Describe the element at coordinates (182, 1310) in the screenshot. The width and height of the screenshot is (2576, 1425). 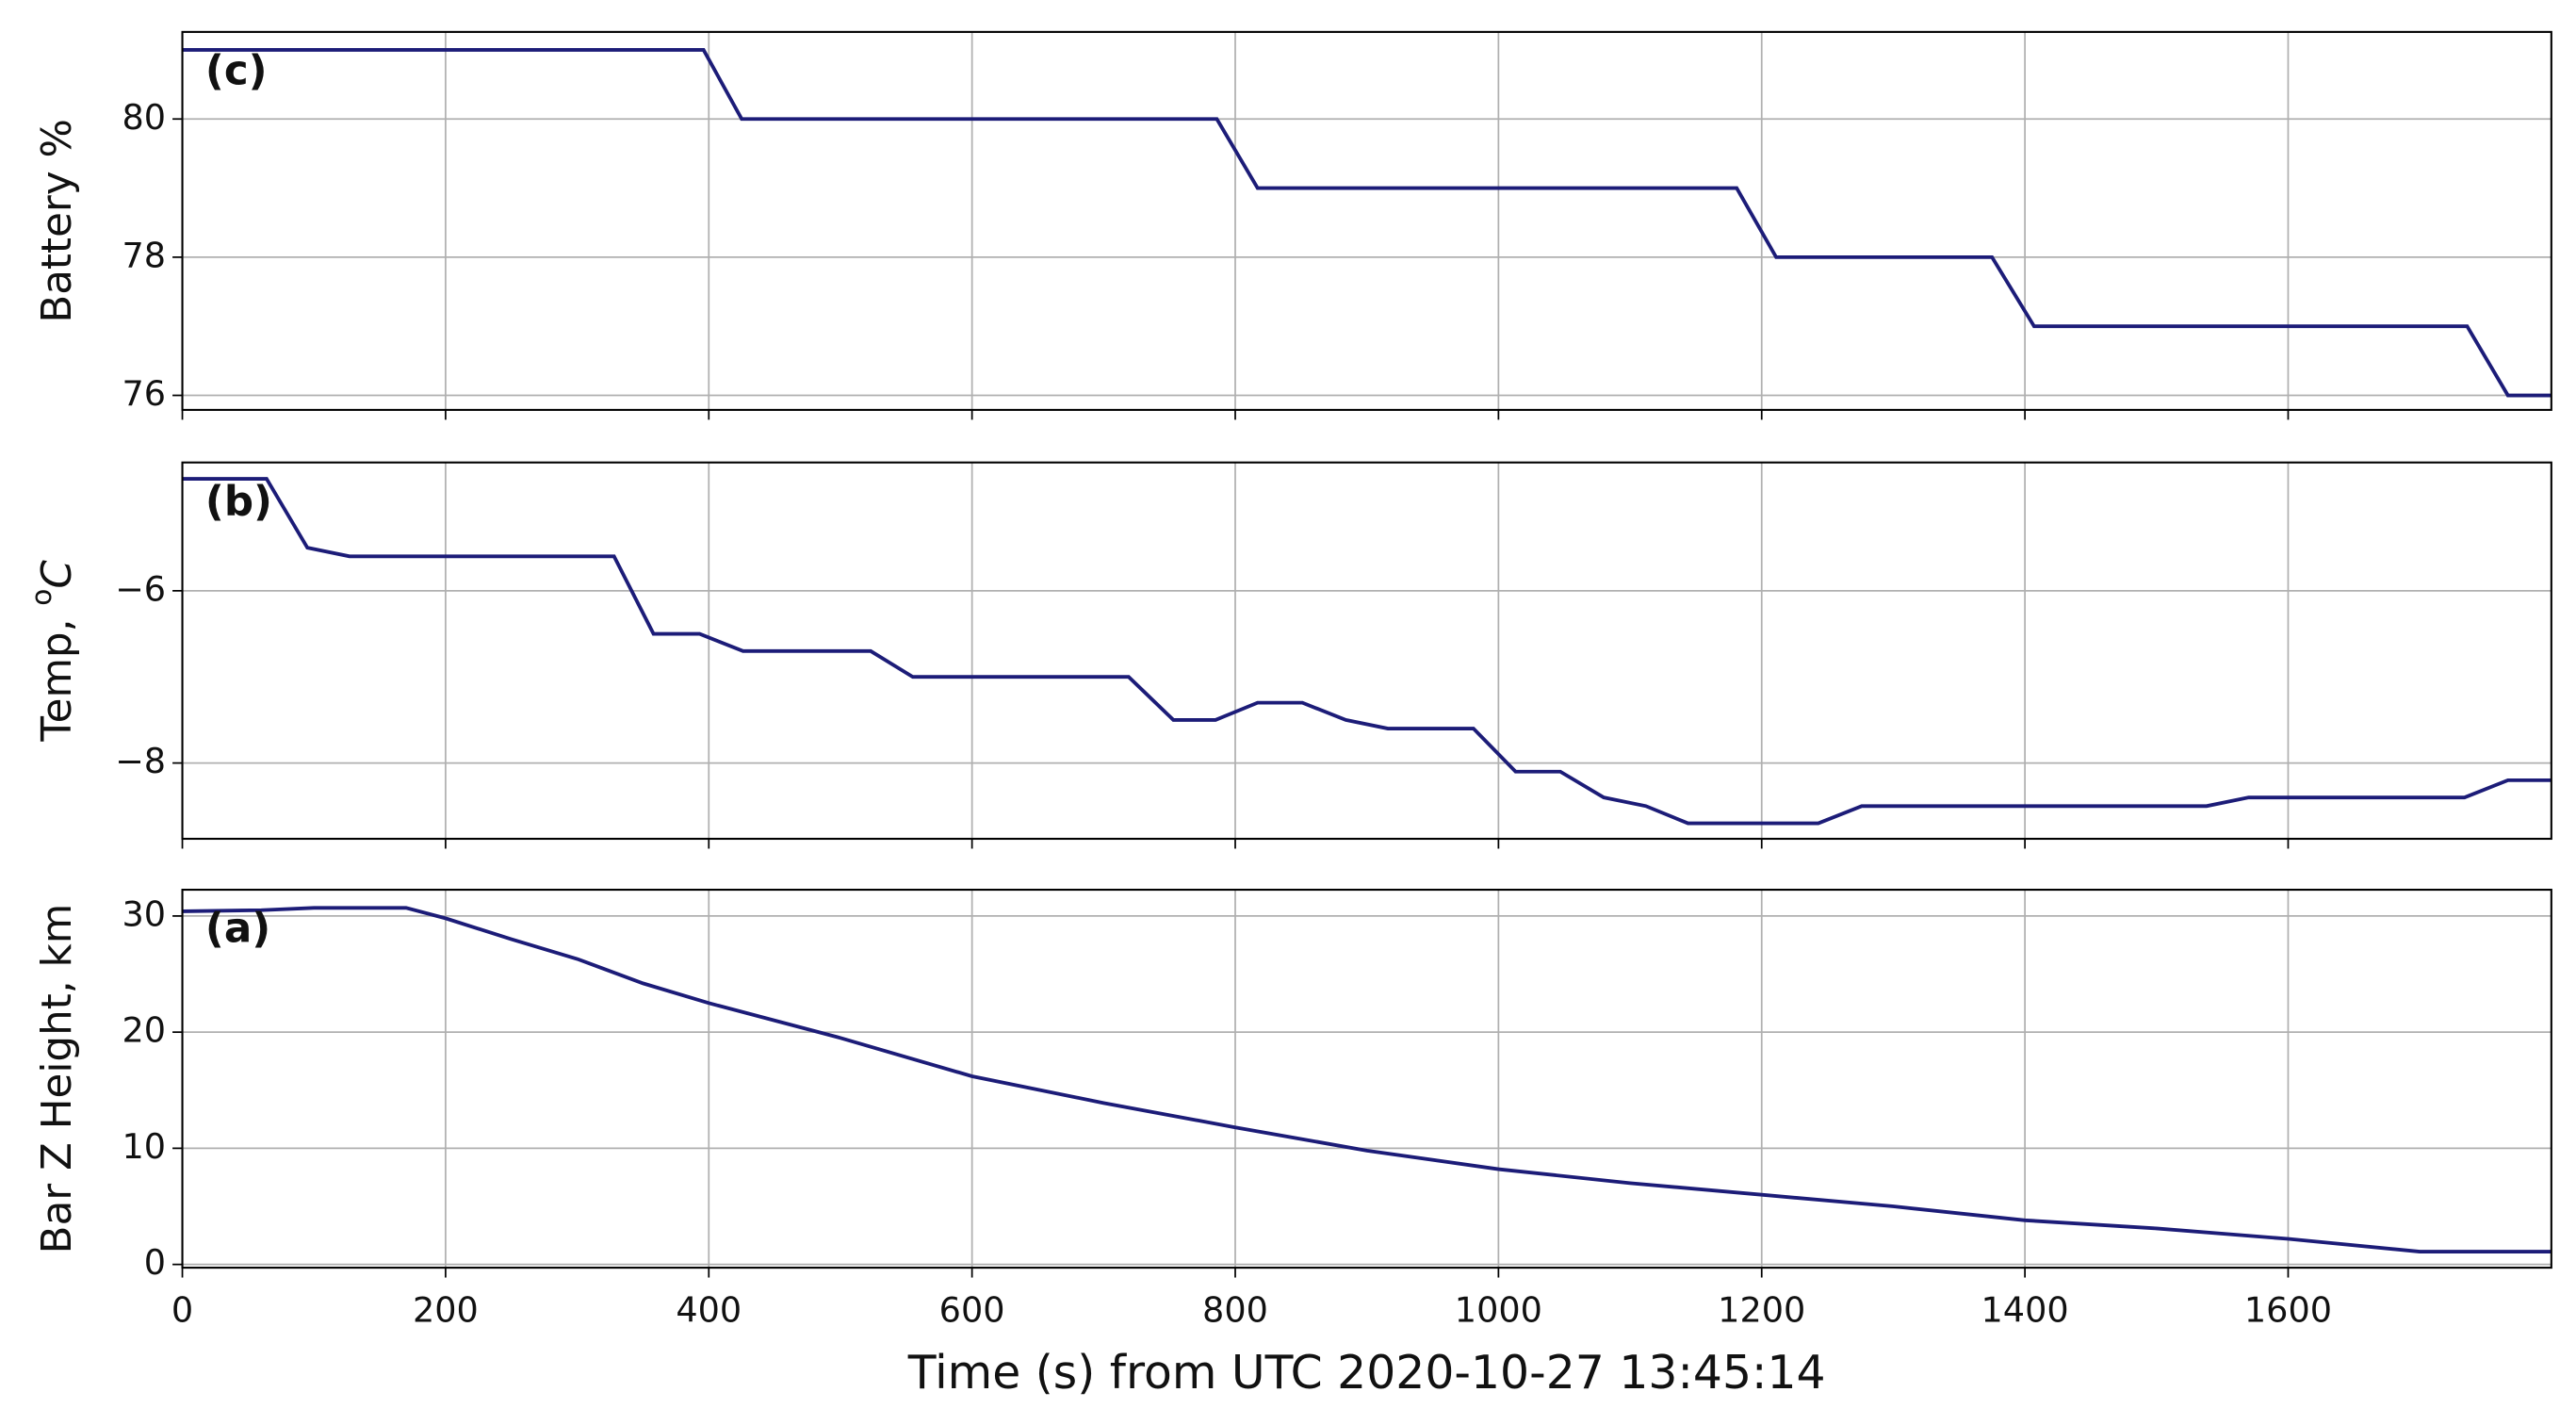
I see `x-tick-label: 0` at that location.